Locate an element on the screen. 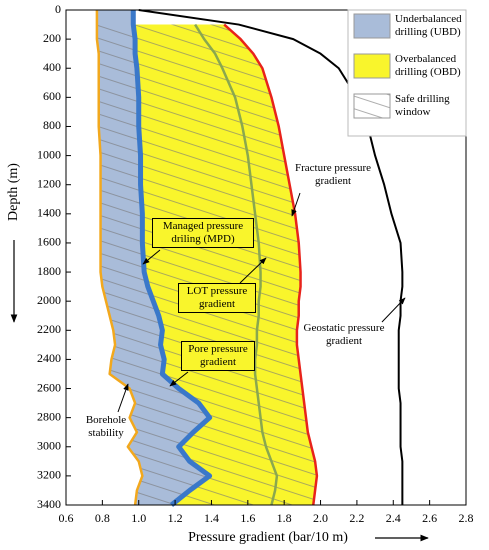 Image resolution: width=489 pixels, height=550 pixels. y-axis-label: Depth (m) is located at coordinates (13, 192).